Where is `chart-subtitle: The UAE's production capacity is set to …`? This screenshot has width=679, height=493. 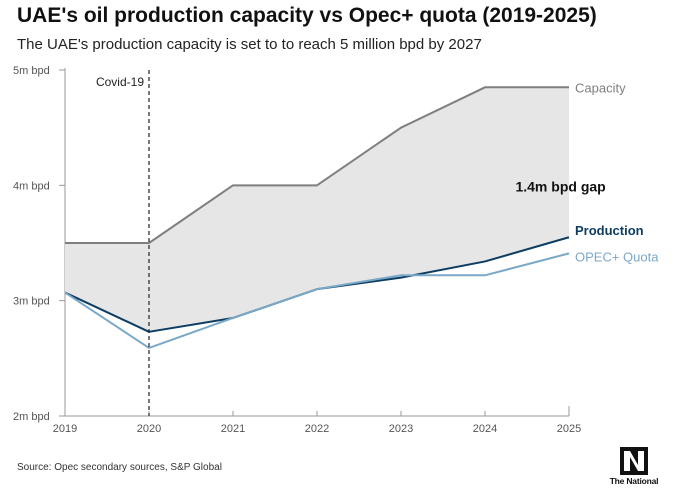
chart-subtitle: The UAE's production capacity is set to … is located at coordinates (249, 44).